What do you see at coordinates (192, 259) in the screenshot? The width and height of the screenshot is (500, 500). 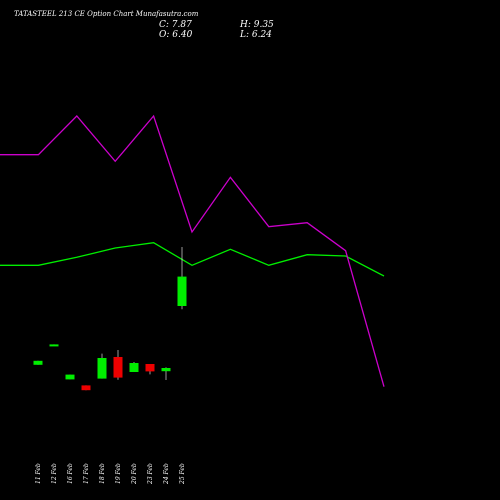 I see `upper-indicator-line` at bounding box center [192, 259].